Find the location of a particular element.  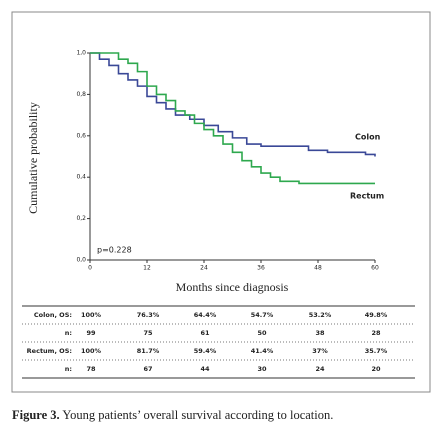

x-tick-label: 12 is located at coordinates (147, 268).